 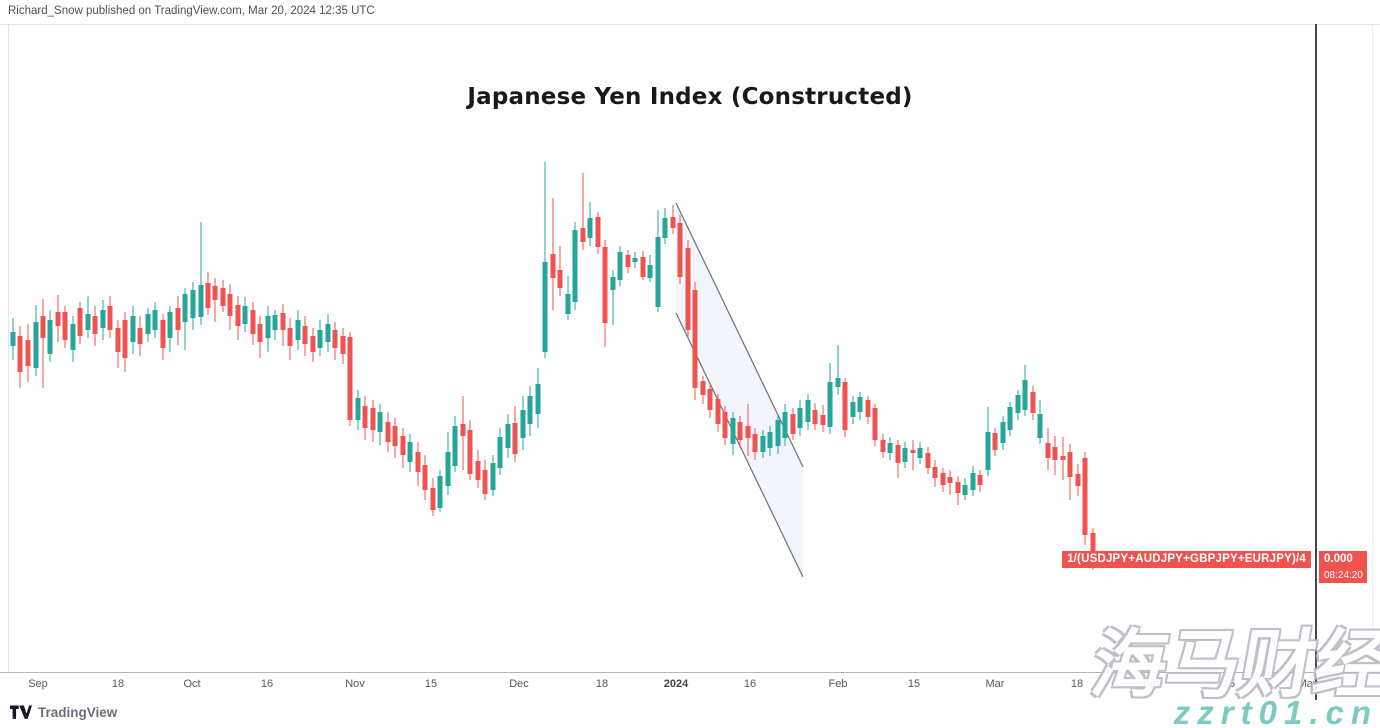 I want to click on last-price-label: 0.000, so click(x=1343, y=559).